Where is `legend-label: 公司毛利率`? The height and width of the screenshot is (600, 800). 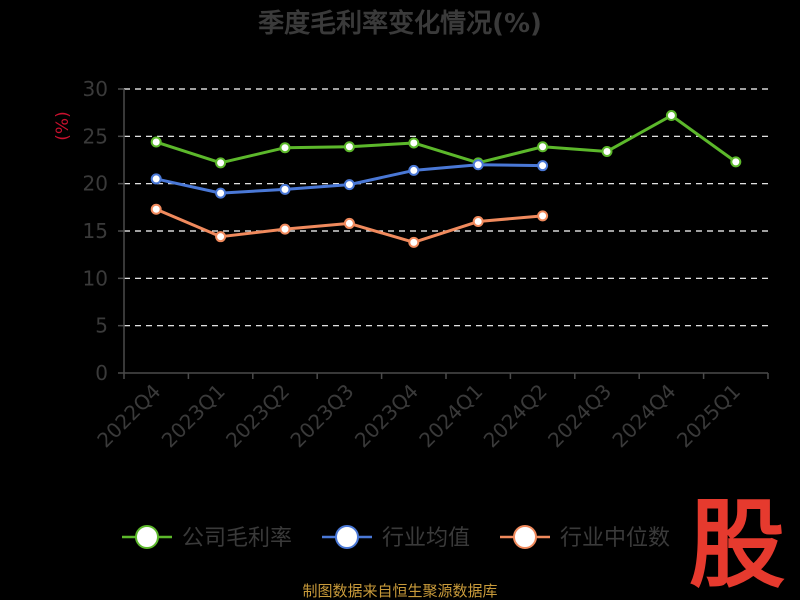 legend-label: 公司毛利率 is located at coordinates (237, 538).